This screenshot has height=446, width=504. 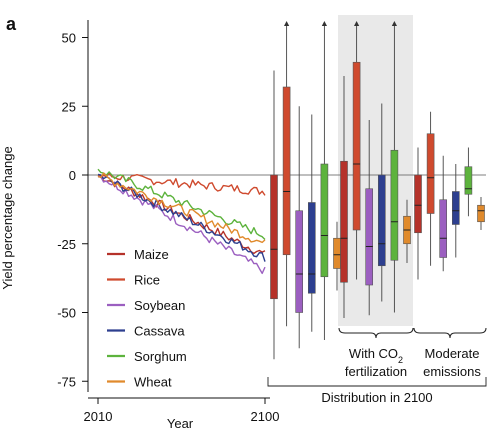 I want to click on group-label-line1: Moderate, so click(x=452, y=353).